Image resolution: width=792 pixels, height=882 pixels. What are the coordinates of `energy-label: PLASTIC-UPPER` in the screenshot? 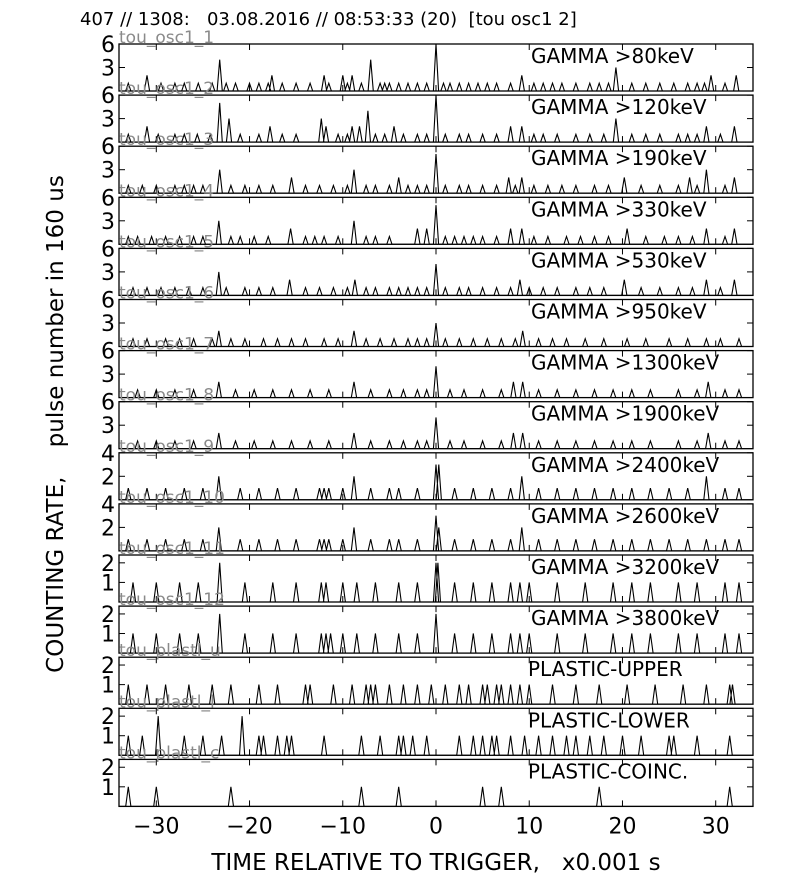 It's located at (605, 669).